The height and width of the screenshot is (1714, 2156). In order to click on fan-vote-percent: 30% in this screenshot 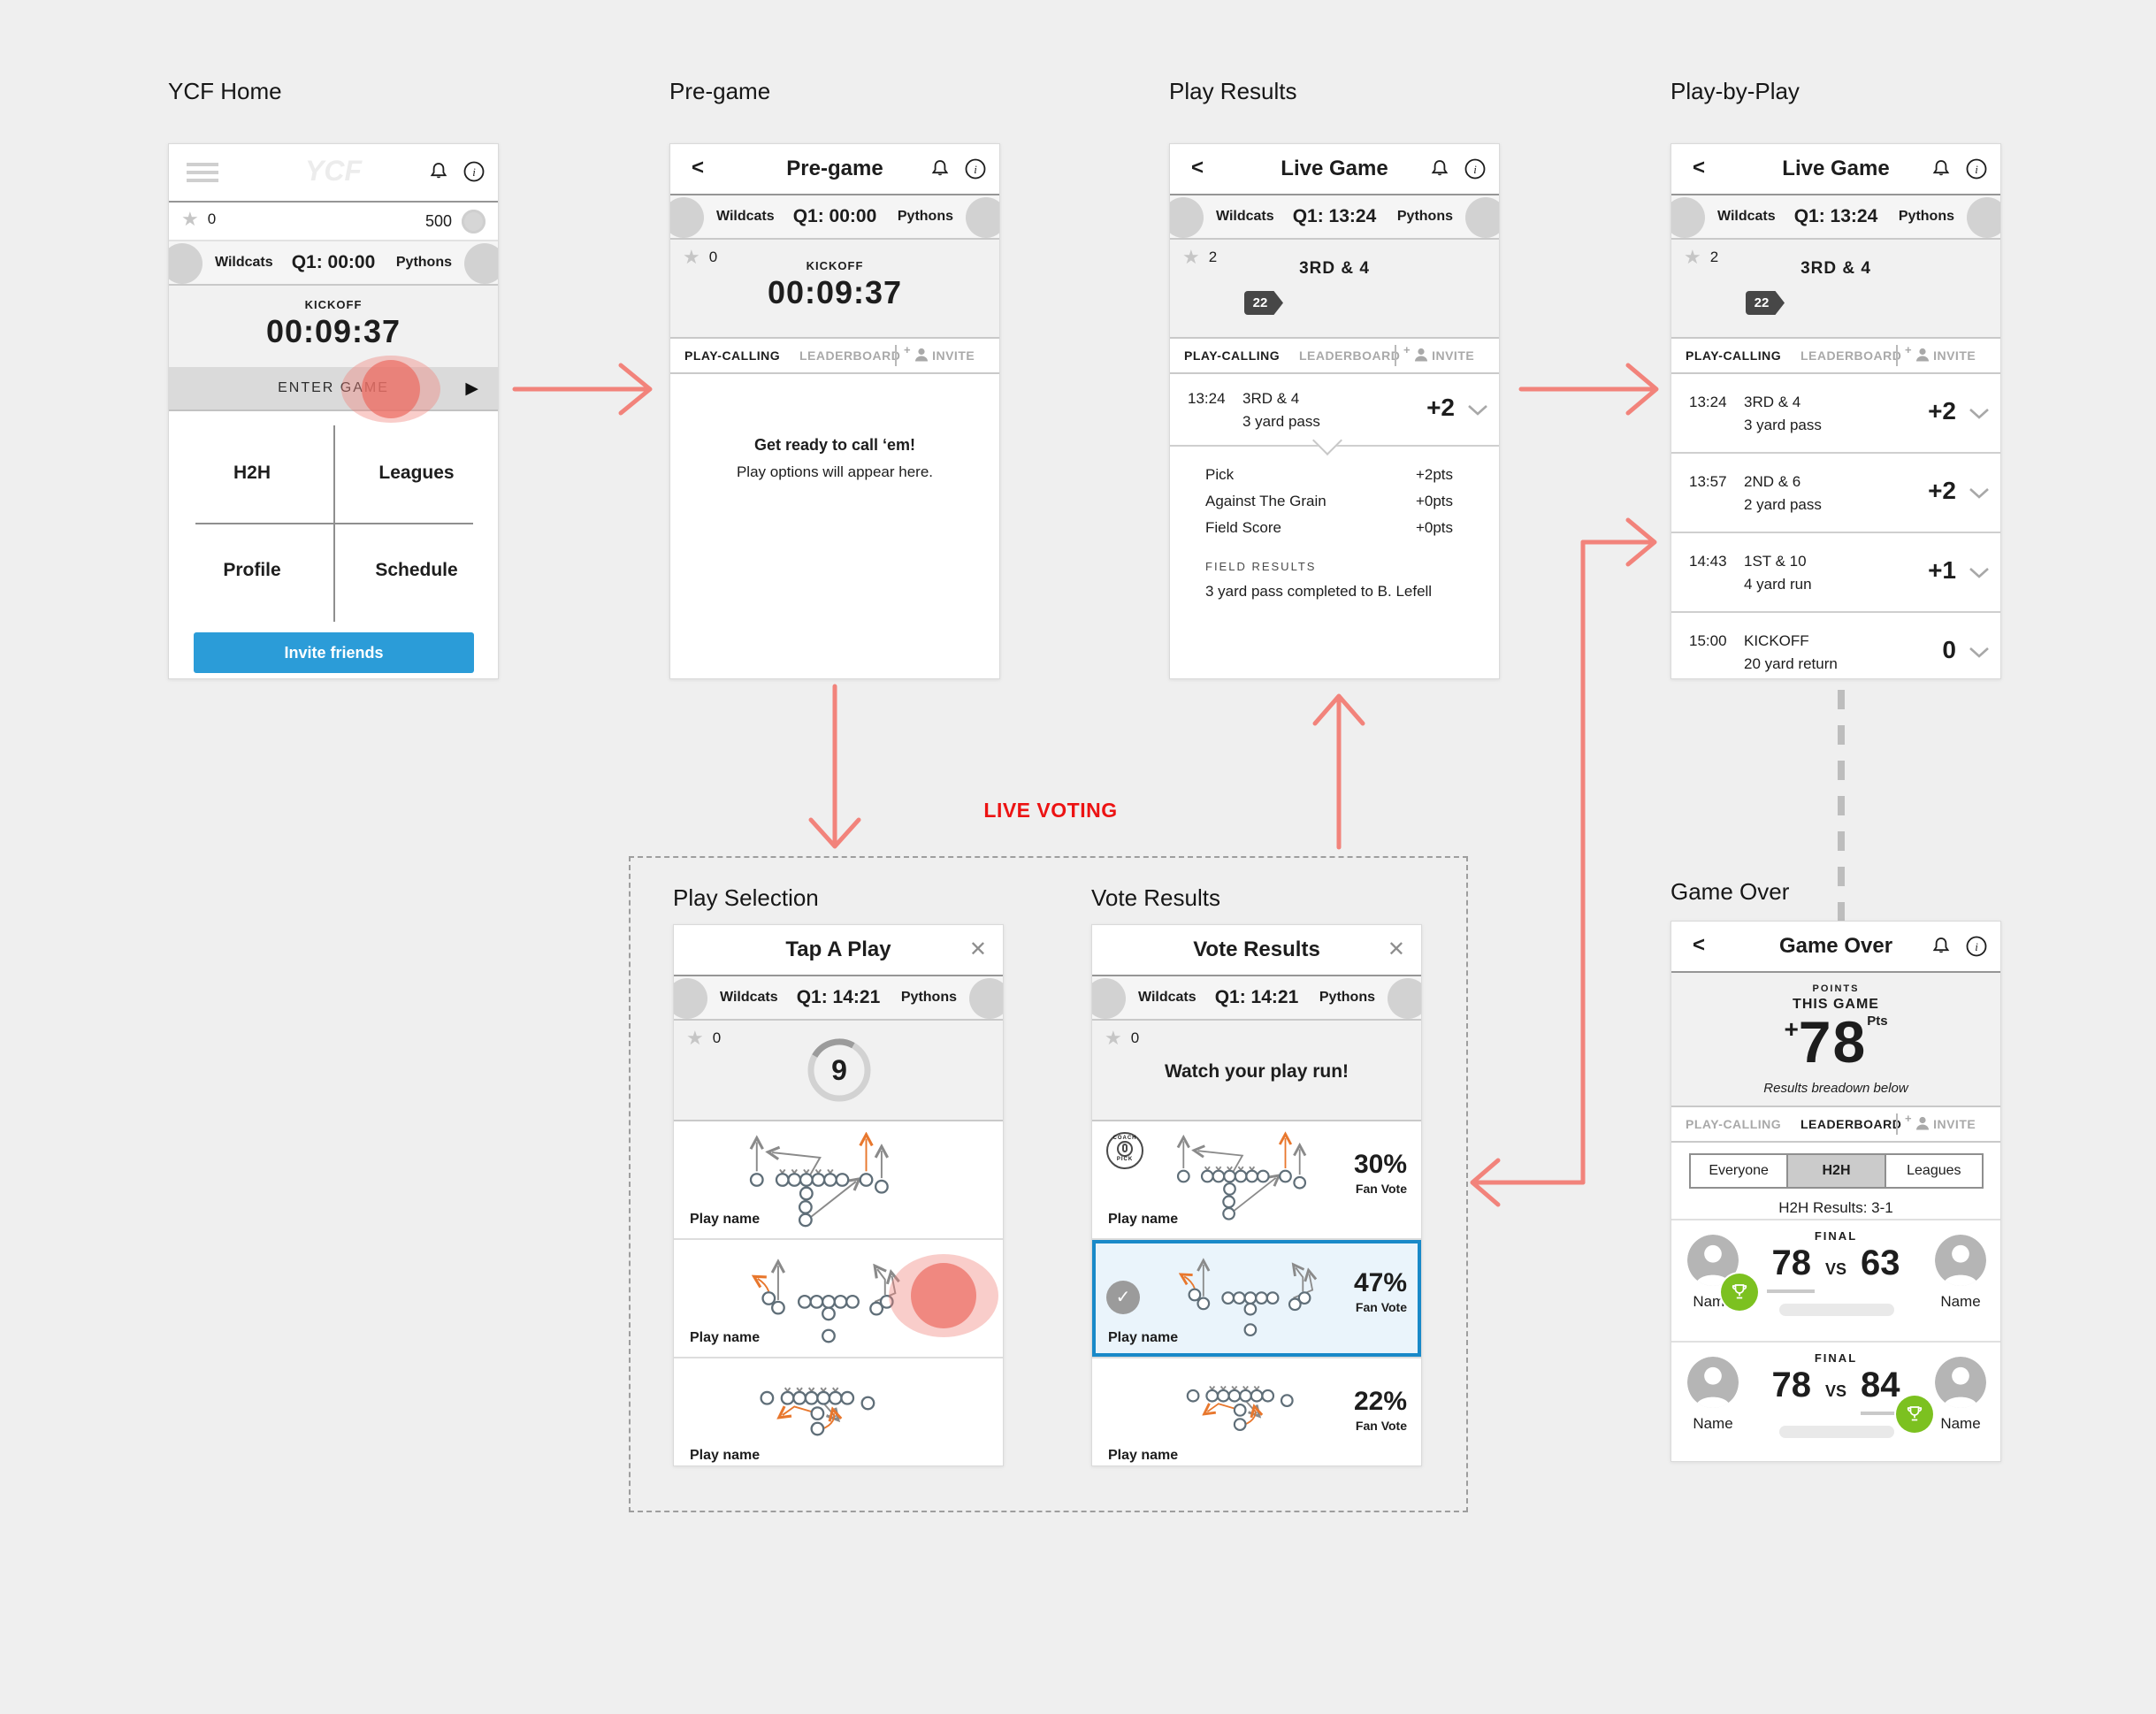, I will do `click(1380, 1164)`.